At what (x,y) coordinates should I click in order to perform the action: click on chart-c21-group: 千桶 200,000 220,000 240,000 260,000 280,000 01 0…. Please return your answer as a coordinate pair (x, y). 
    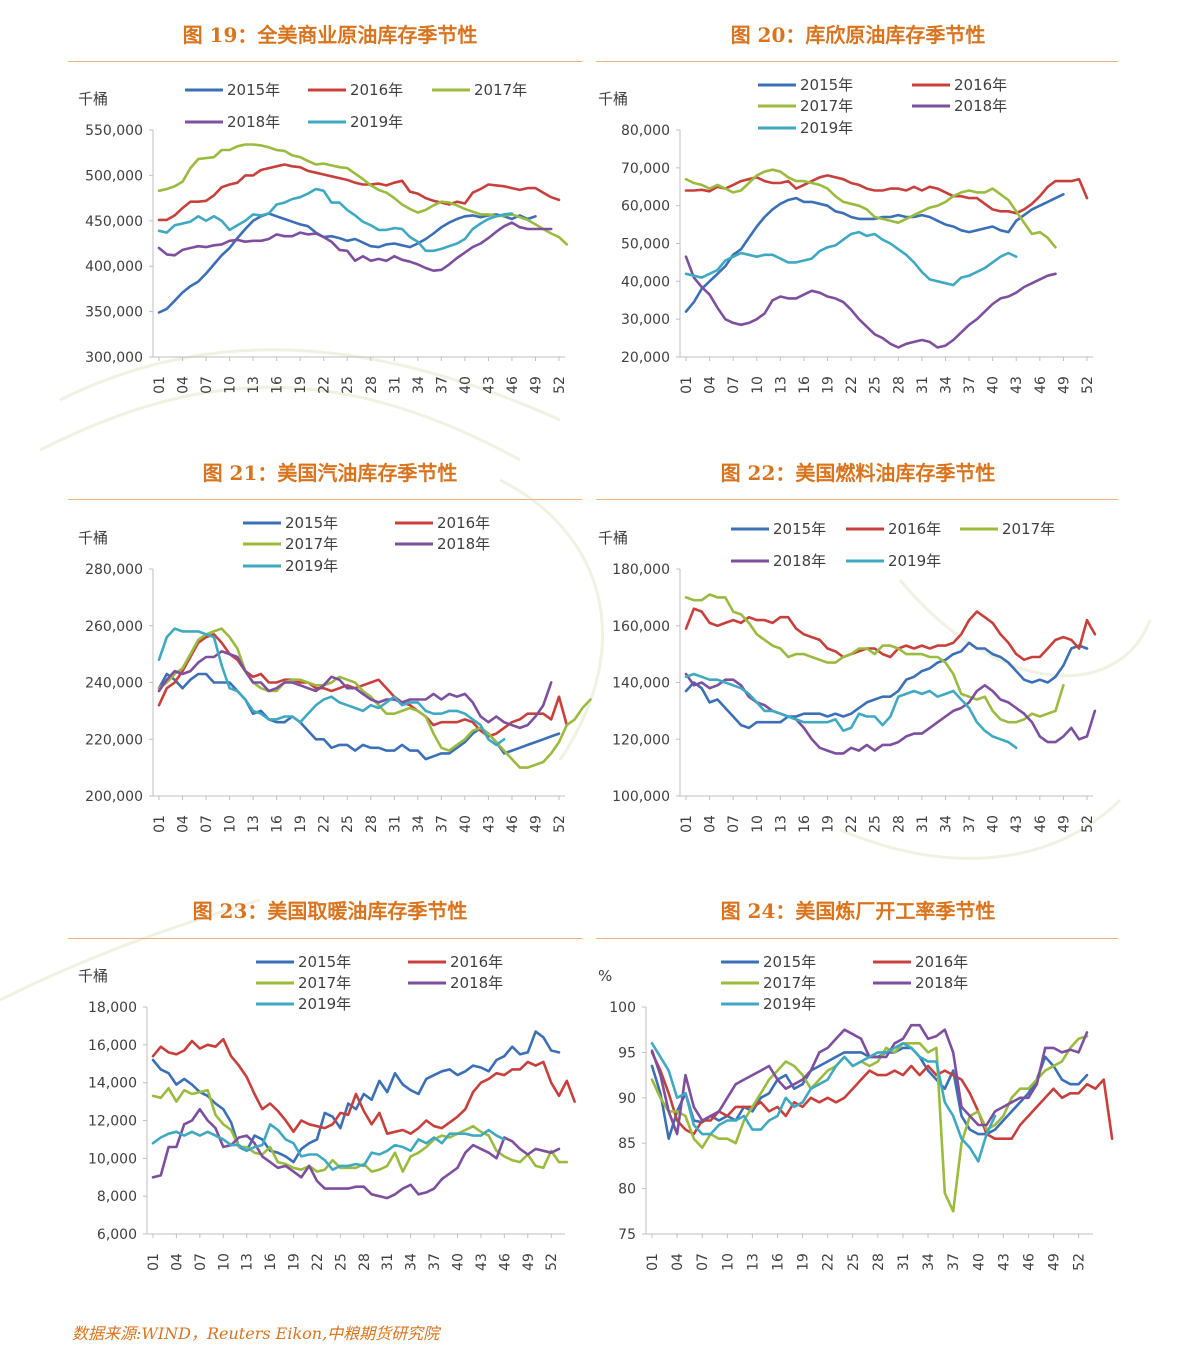
    Looking at the image, I should click on (335, 673).